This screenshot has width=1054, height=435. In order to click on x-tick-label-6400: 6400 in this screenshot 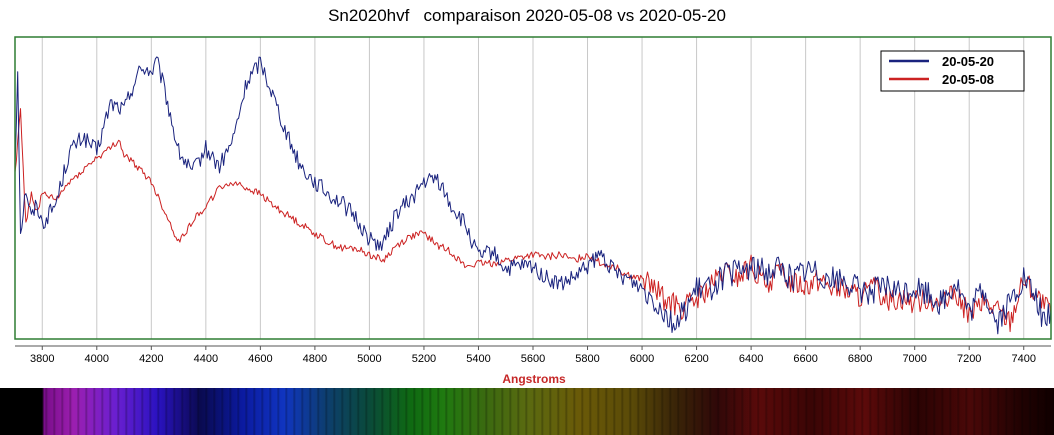, I will do `click(751, 359)`.